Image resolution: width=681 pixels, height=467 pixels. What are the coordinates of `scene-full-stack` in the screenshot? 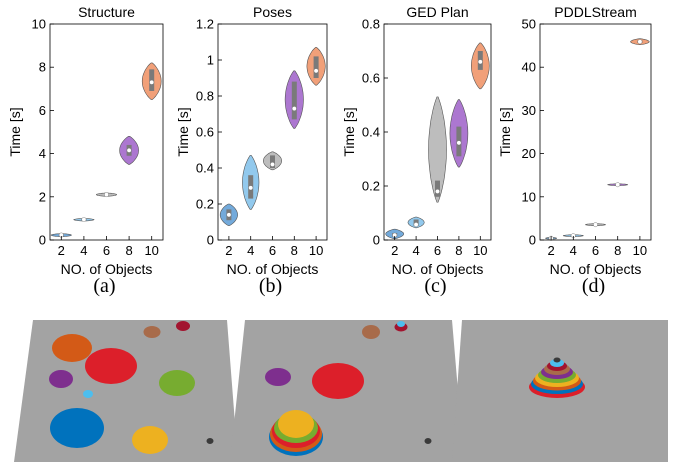 It's located at (560, 391).